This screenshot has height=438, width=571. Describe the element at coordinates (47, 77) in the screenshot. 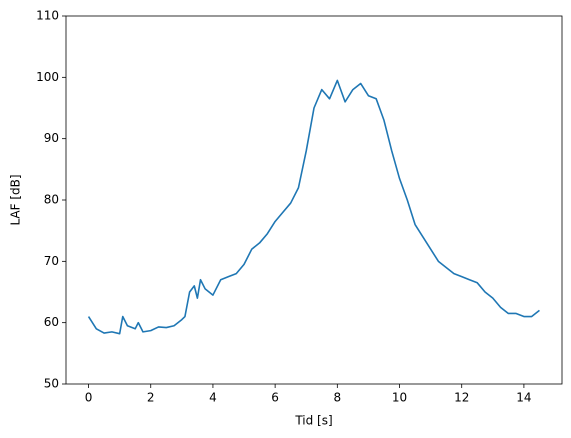

I see `y-tick-label: 100` at that location.